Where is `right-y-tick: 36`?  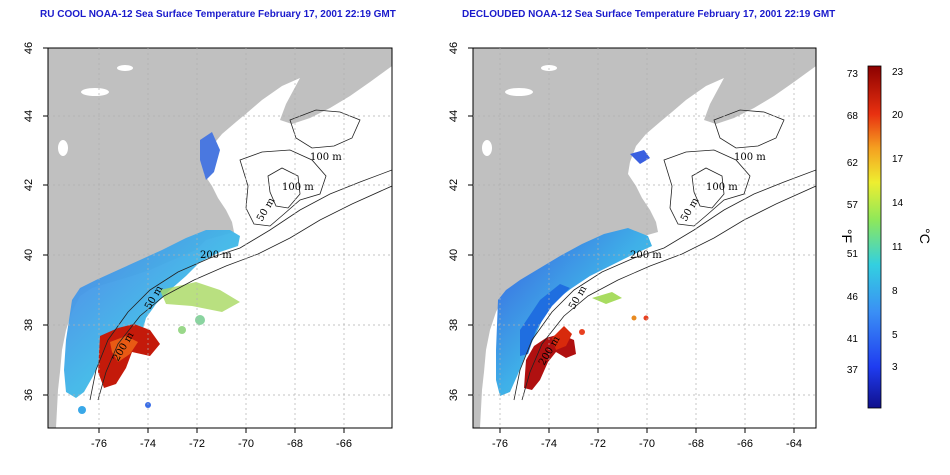 right-y-tick: 36 is located at coordinates (454, 395).